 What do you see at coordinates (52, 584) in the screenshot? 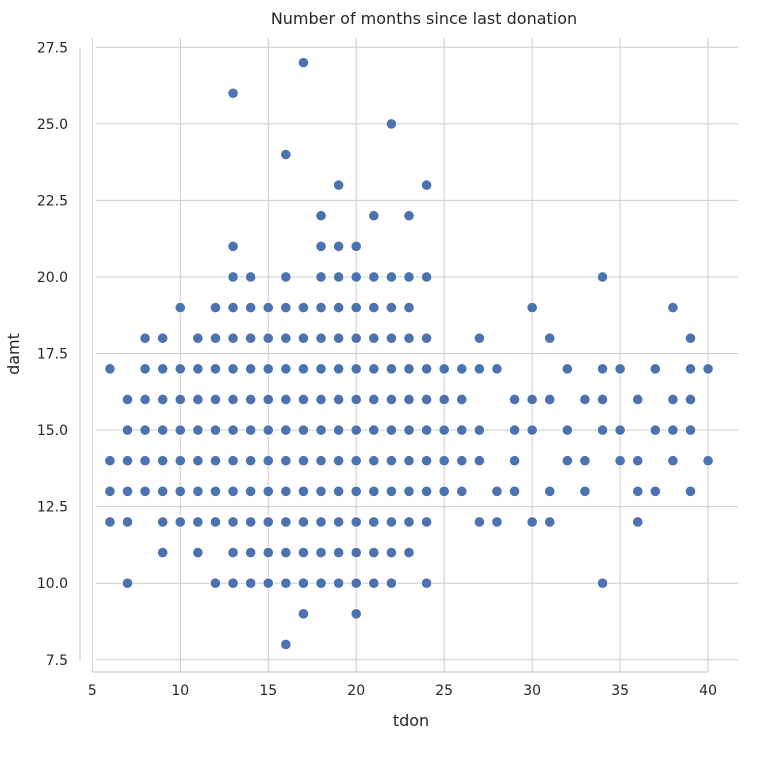
I see `y-tick-label: 10.0` at bounding box center [52, 584].